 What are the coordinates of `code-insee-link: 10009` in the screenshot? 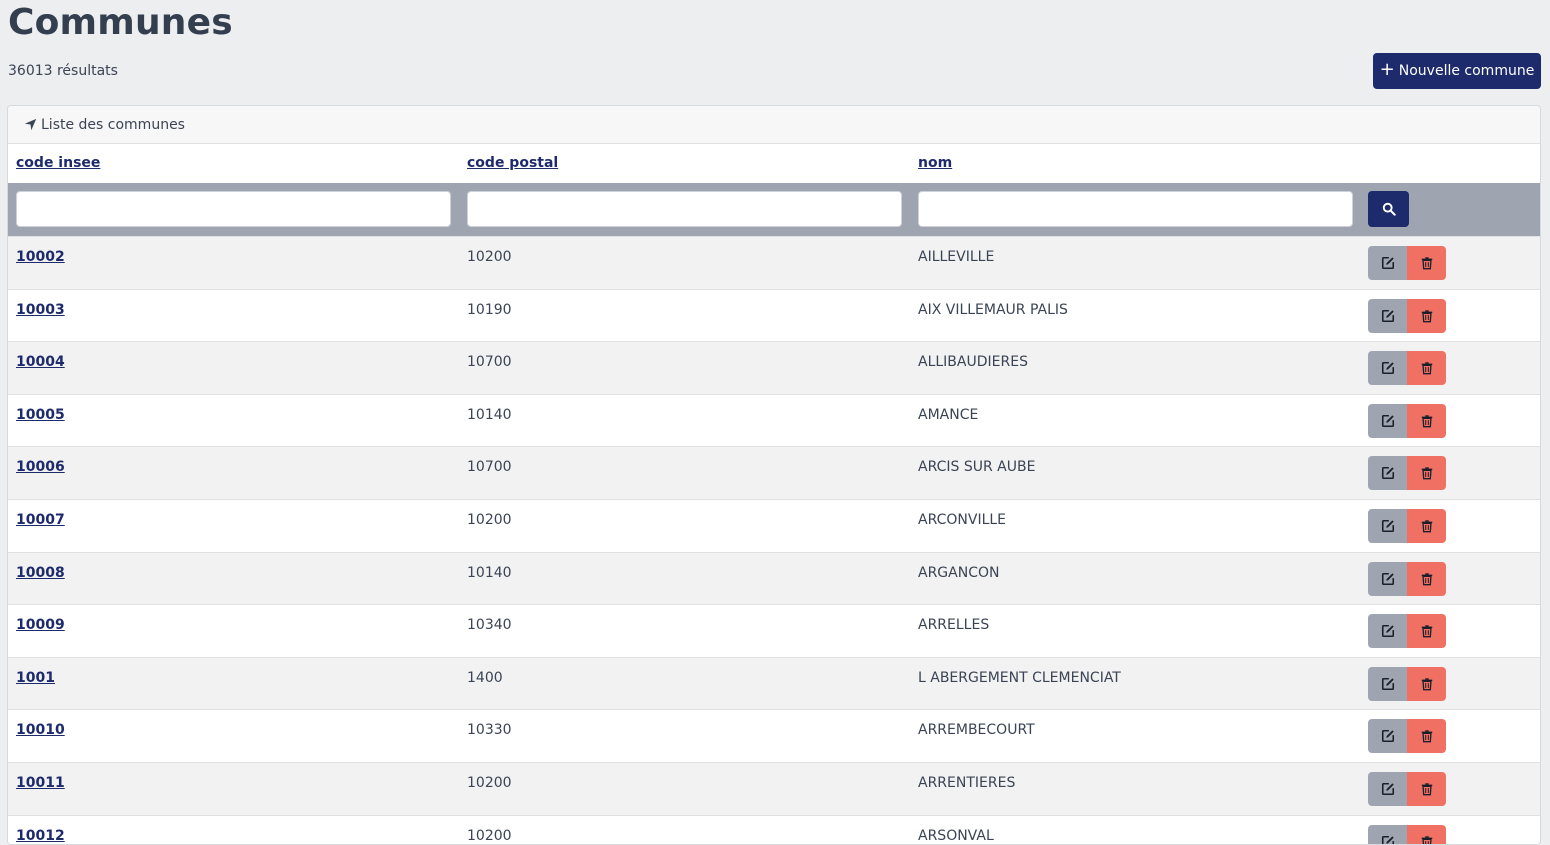 It's located at (40, 625).